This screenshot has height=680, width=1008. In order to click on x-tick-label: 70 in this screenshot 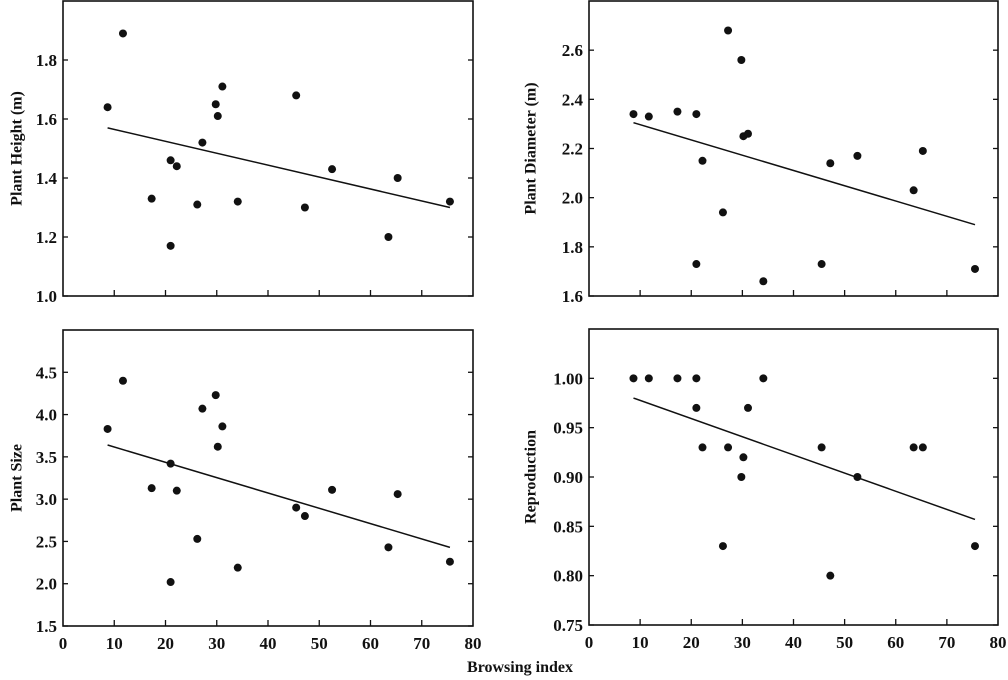, I will do `click(946, 642)`.